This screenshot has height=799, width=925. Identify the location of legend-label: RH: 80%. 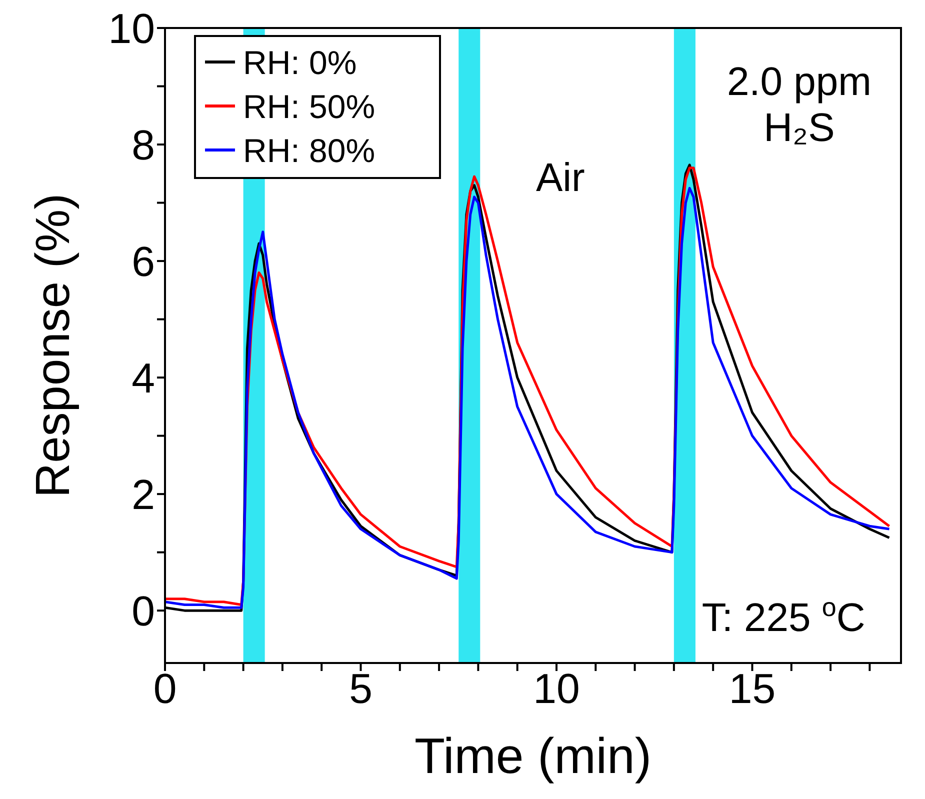
(309, 150).